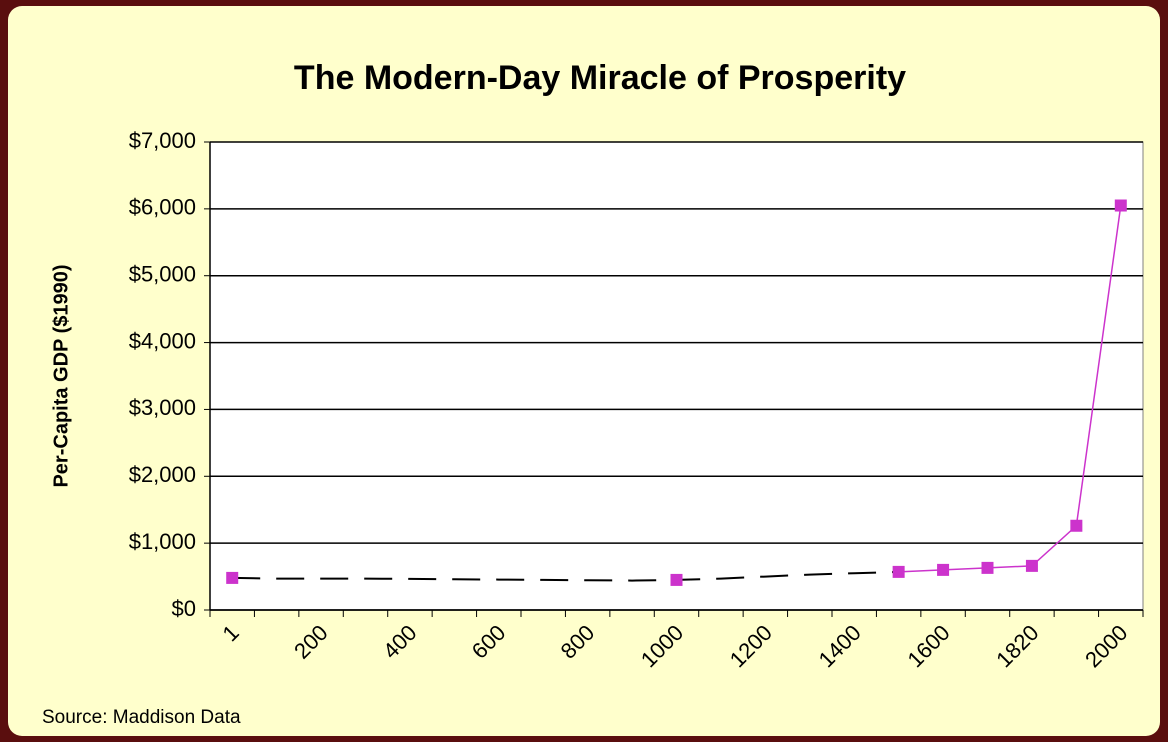  Describe the element at coordinates (141, 717) in the screenshot. I see `source-note: Source: Maddison Data` at that location.